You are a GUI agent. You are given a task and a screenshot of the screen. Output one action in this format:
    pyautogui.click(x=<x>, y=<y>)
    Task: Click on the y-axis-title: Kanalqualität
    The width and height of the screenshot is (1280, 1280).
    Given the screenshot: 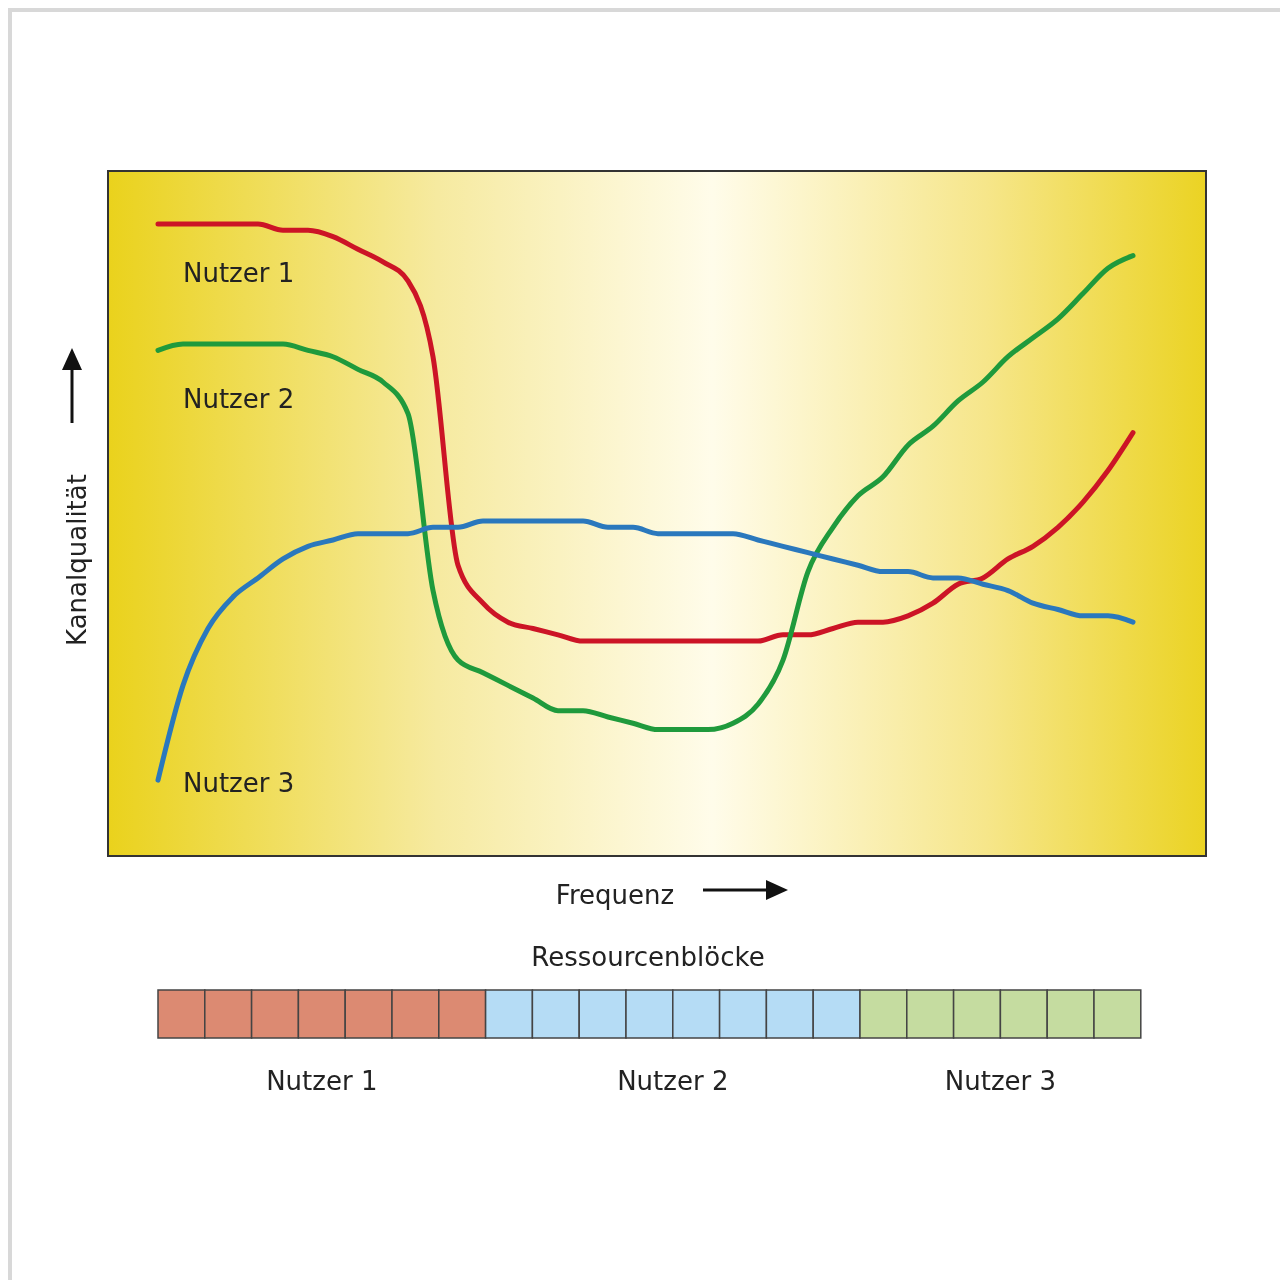 What is the action you would take?
    pyautogui.click(x=77, y=560)
    